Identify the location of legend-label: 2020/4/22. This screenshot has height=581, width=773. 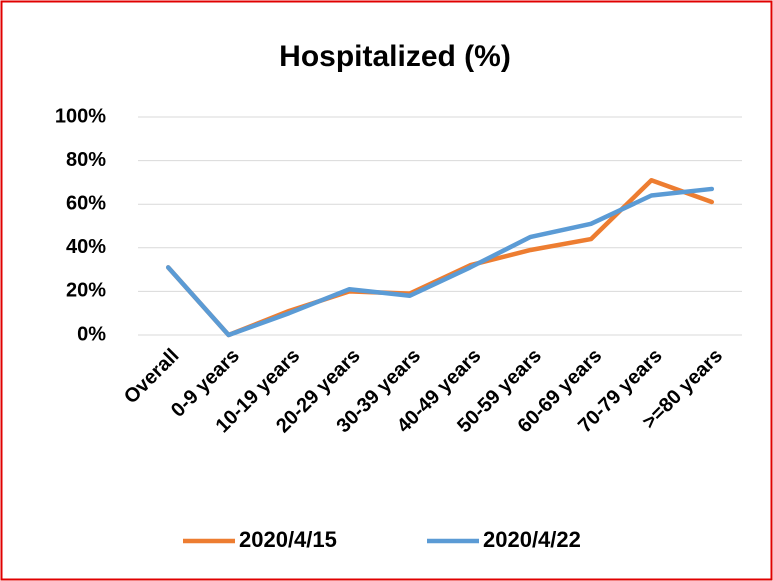
(532, 539).